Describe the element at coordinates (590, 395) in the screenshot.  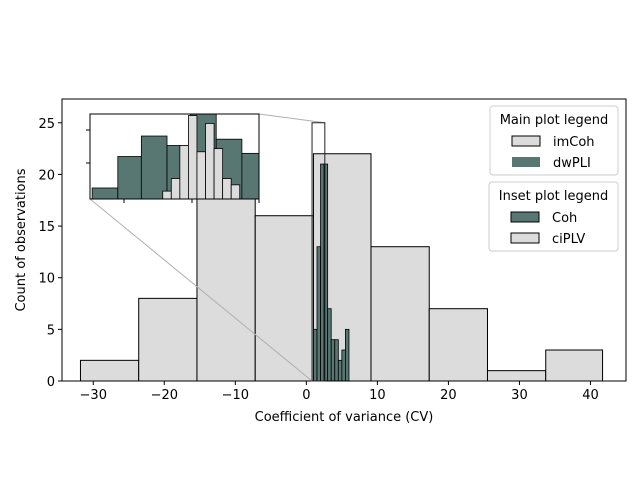
I see `x-tick-label: 40` at that location.